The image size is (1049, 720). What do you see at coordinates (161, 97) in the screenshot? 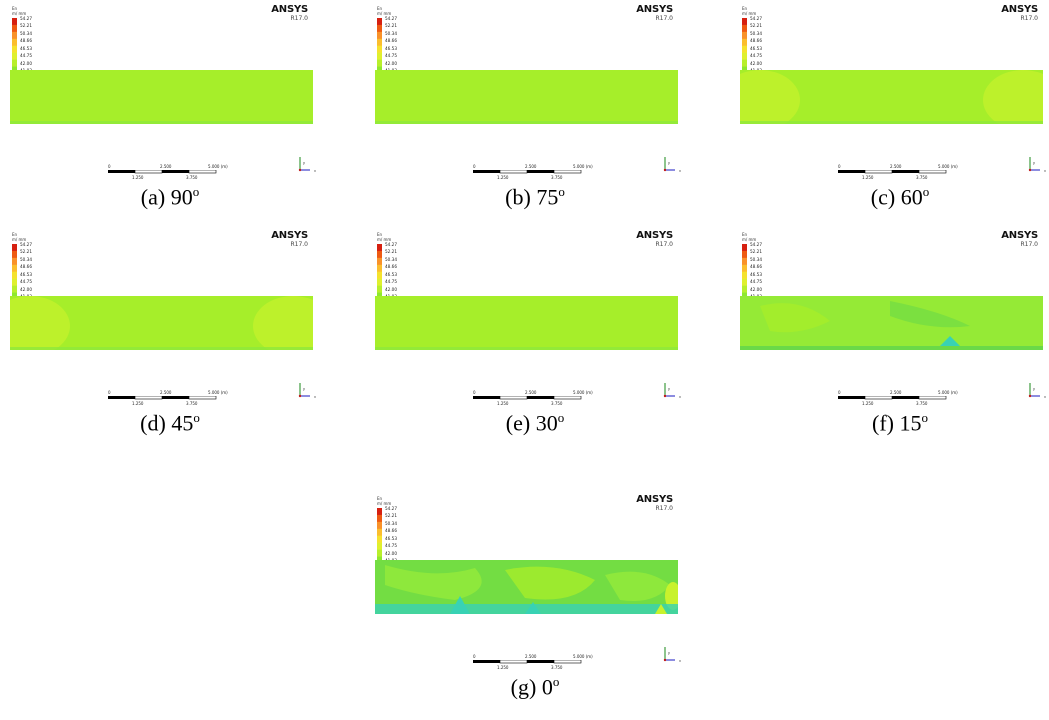
I see `contour-plot` at bounding box center [161, 97].